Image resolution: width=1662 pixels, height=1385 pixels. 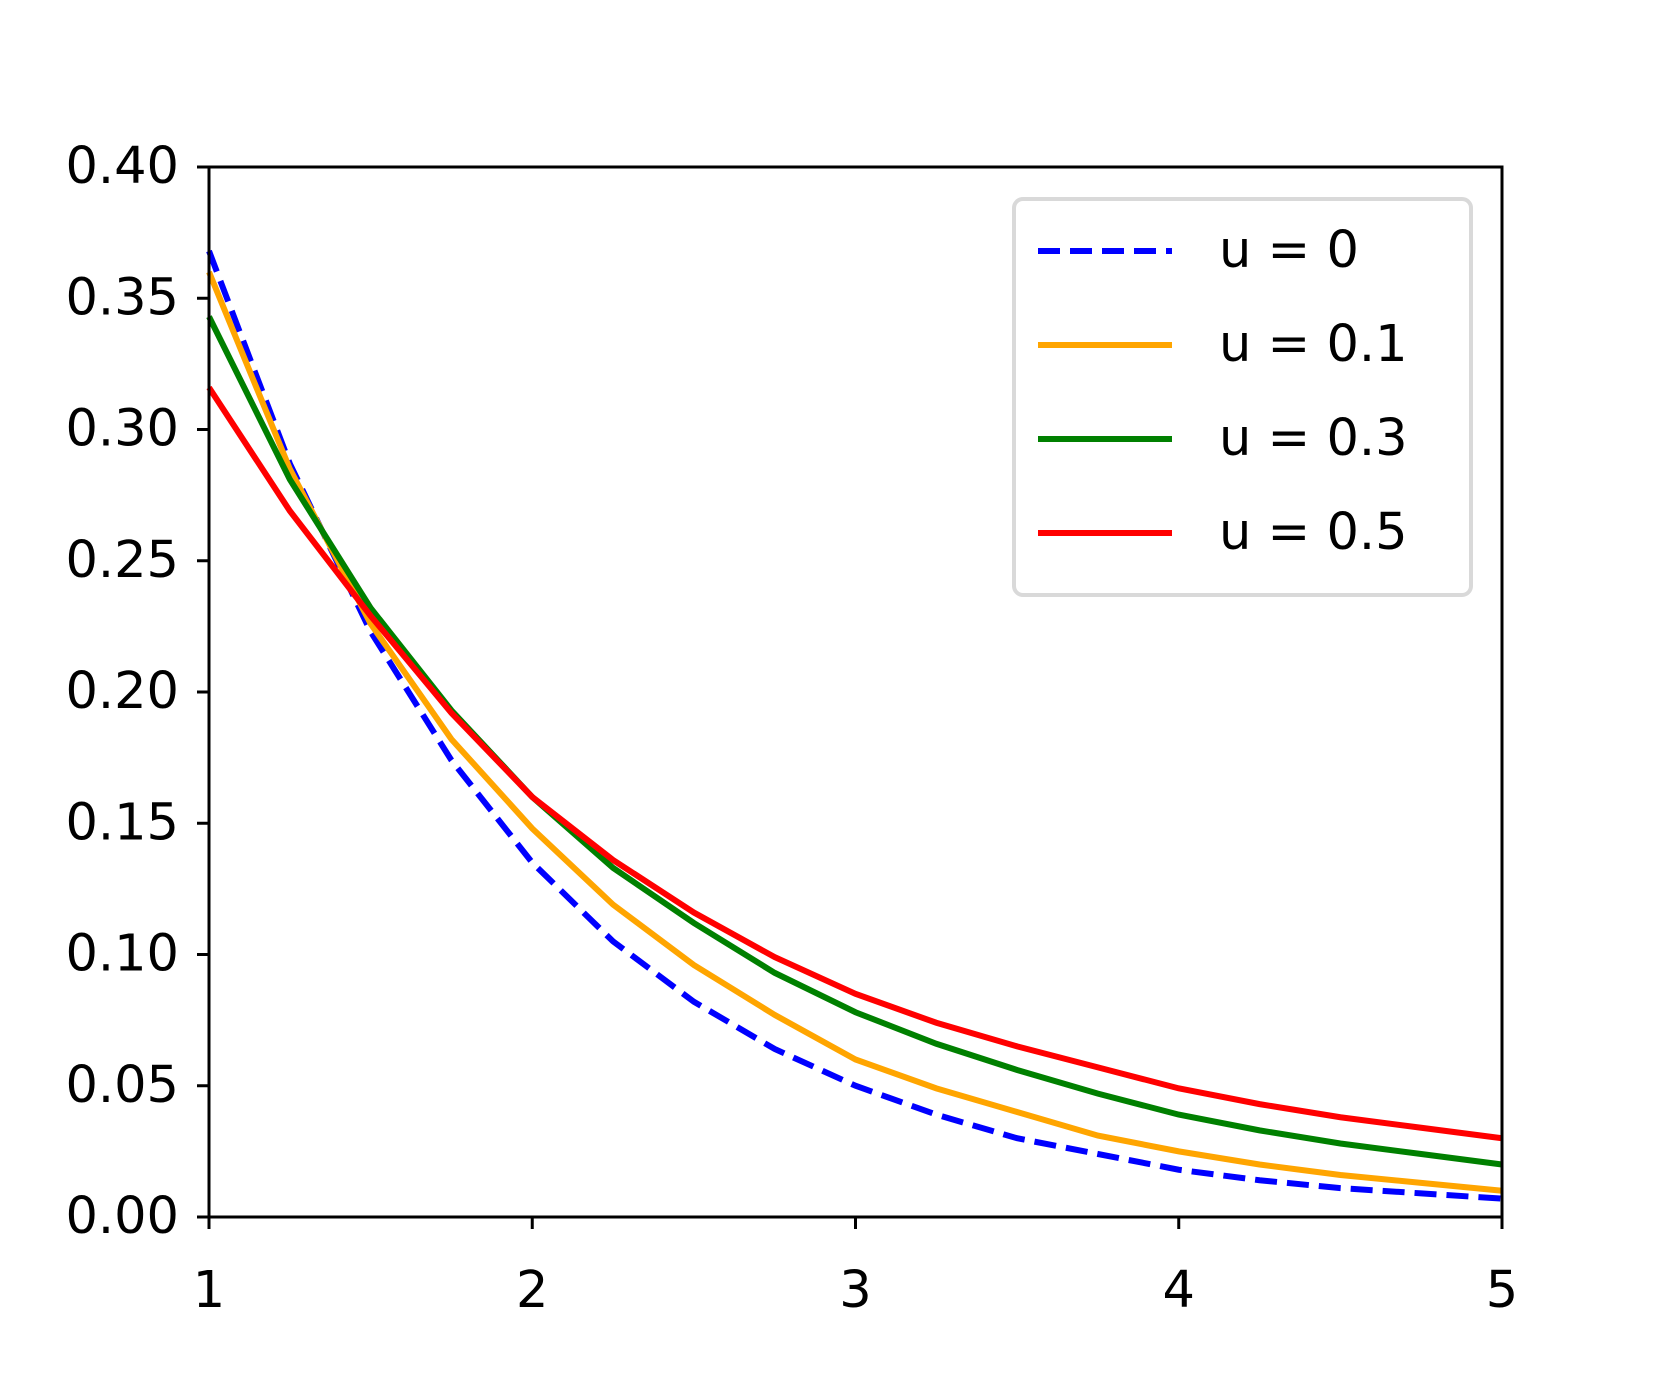 I want to click on y-tick-label: 0.40, so click(x=122, y=166).